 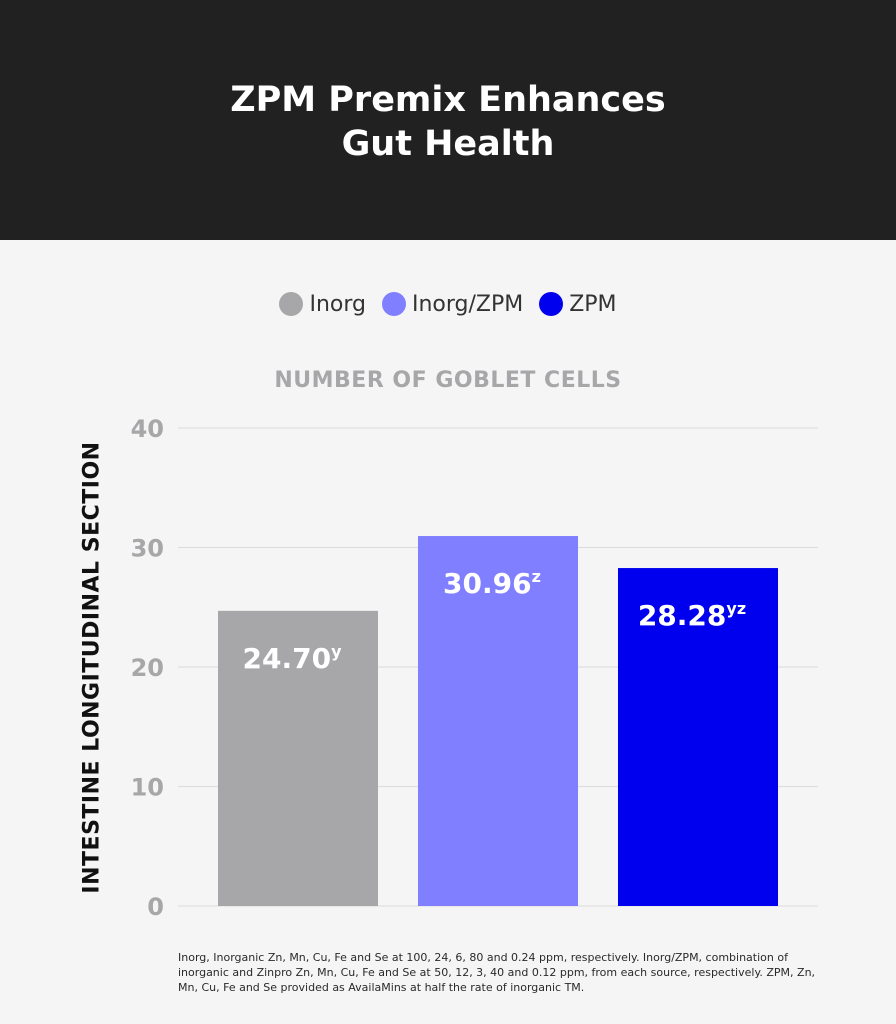 What do you see at coordinates (147, 788) in the screenshot?
I see `y-tick-label-10: 10` at bounding box center [147, 788].